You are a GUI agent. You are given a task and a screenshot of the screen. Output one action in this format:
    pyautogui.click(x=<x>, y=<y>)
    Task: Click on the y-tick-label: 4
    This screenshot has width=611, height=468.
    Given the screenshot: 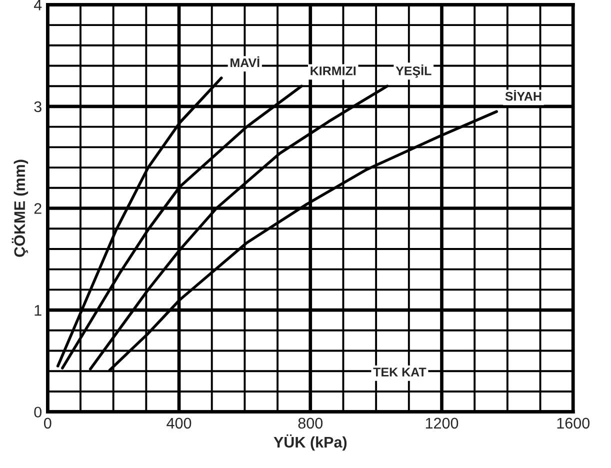 What is the action you would take?
    pyautogui.click(x=38, y=5)
    